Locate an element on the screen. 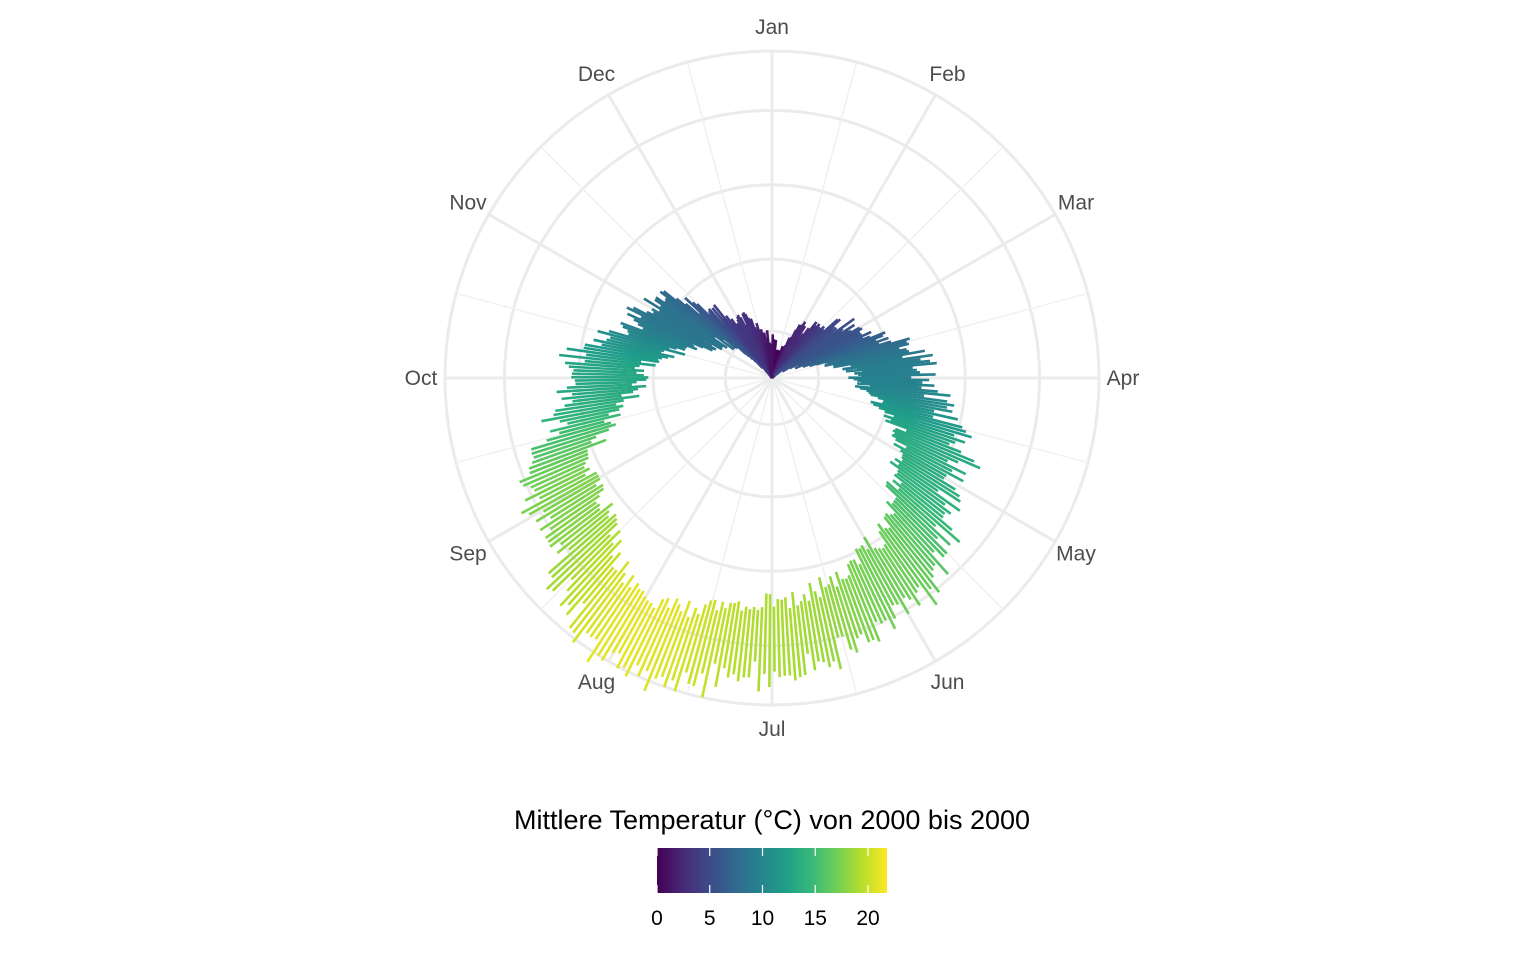 The width and height of the screenshot is (1536, 960). month-label-dec: Dec is located at coordinates (596, 74).